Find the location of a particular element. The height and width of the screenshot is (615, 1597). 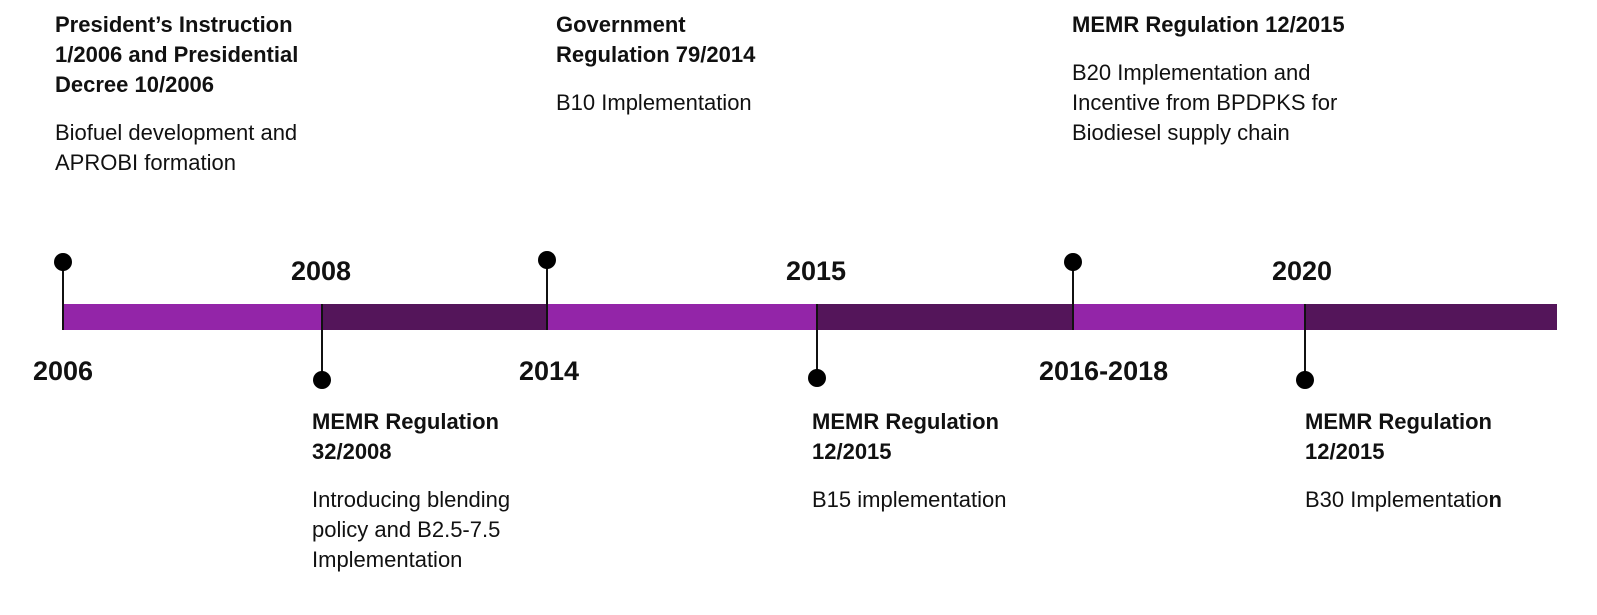

milestone-dot-2016-2018 is located at coordinates (1073, 262).